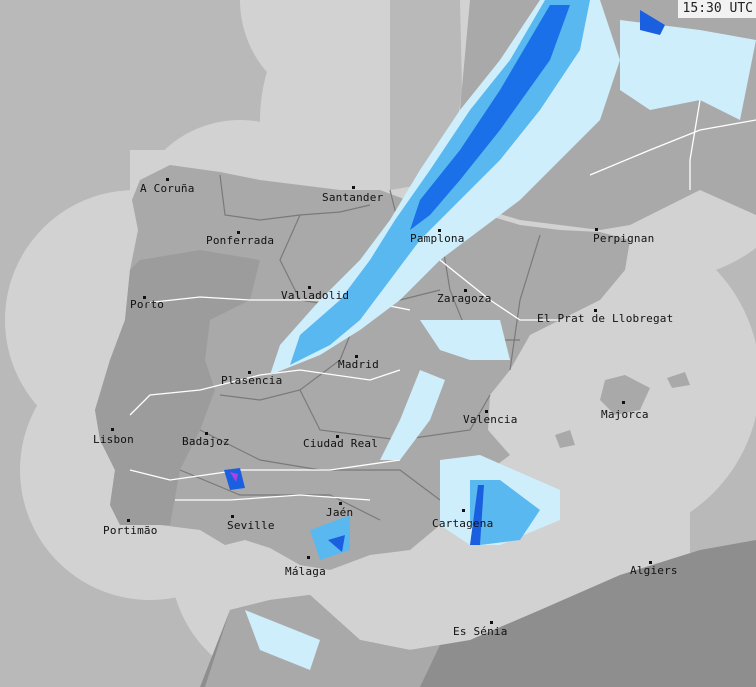 Image resolution: width=756 pixels, height=687 pixels. I want to click on city-label: Majorca, so click(625, 414).